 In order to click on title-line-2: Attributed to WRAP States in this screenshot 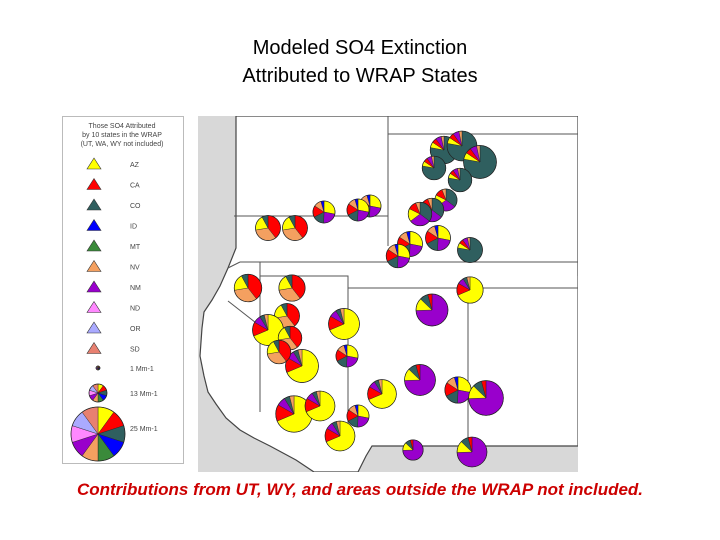, I will do `click(360, 76)`.